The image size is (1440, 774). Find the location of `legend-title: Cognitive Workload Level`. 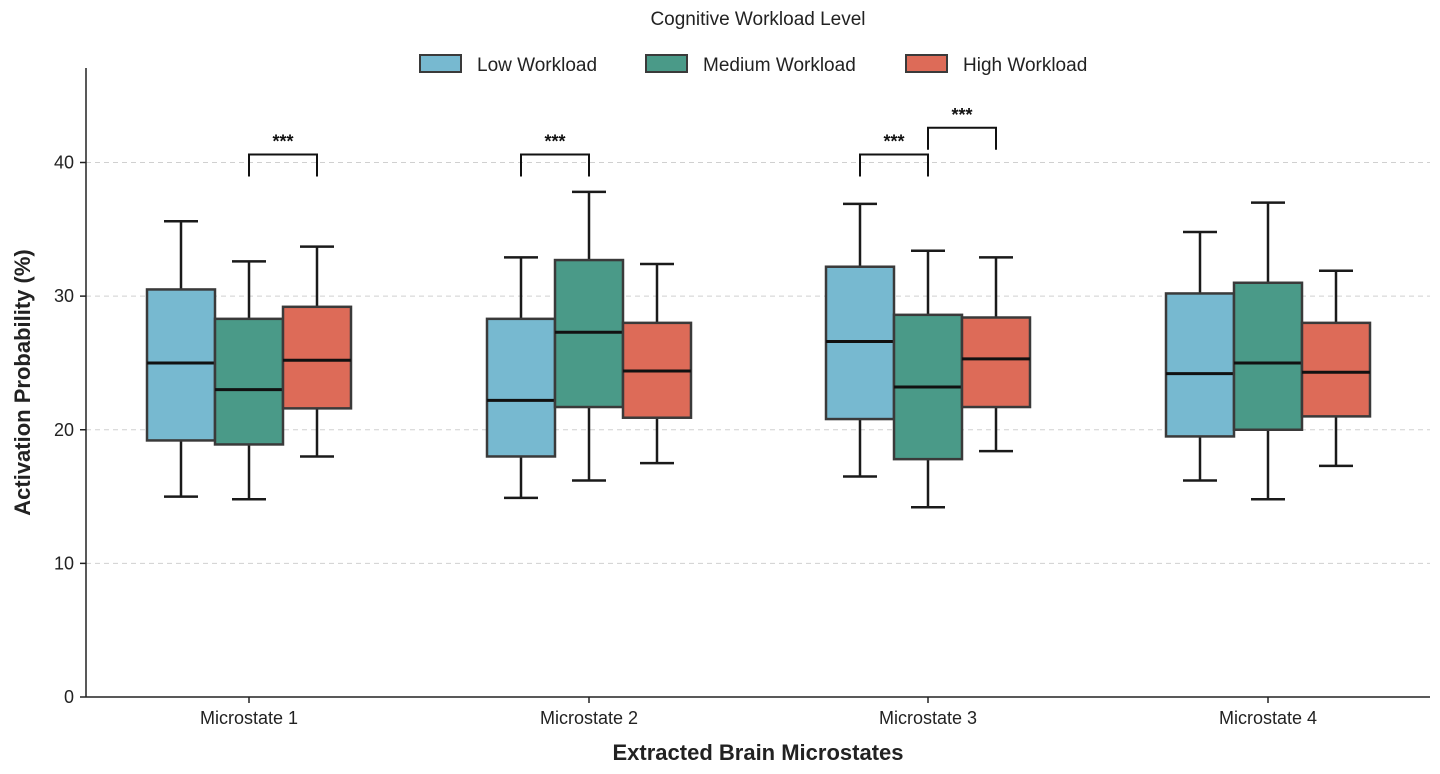

legend-title: Cognitive Workload Level is located at coordinates (757, 19).